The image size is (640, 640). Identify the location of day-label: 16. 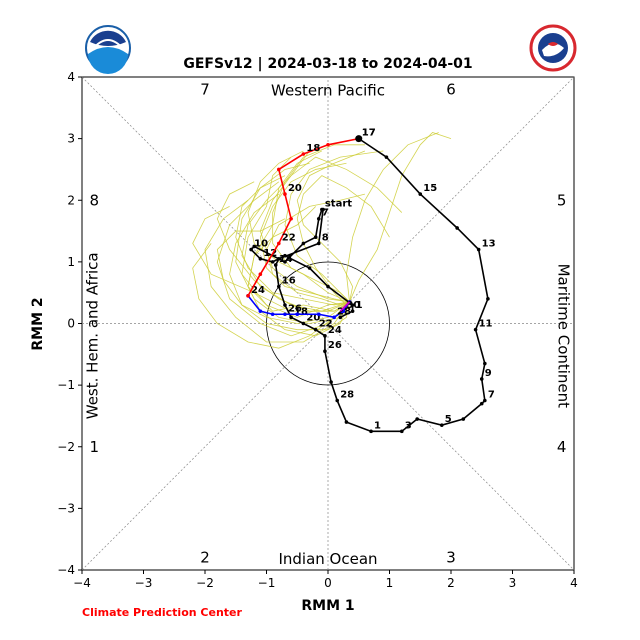
(289, 281).